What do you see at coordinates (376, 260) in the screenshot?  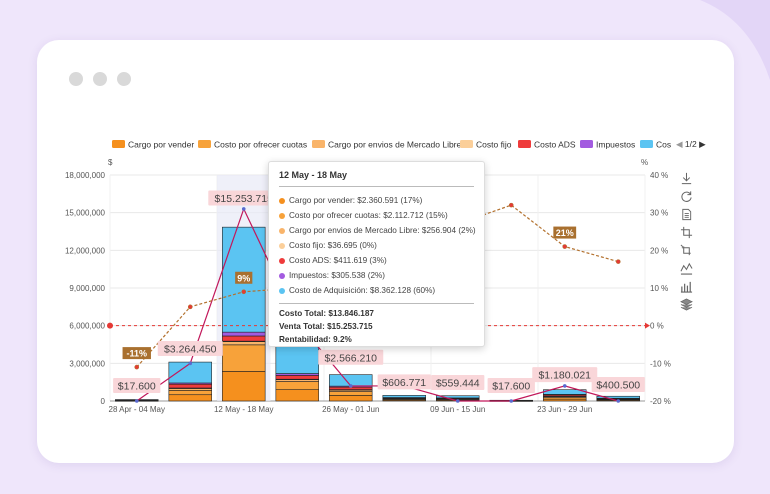 I see `tooltip-row: Costo ADS: $411.619 (3%)` at bounding box center [376, 260].